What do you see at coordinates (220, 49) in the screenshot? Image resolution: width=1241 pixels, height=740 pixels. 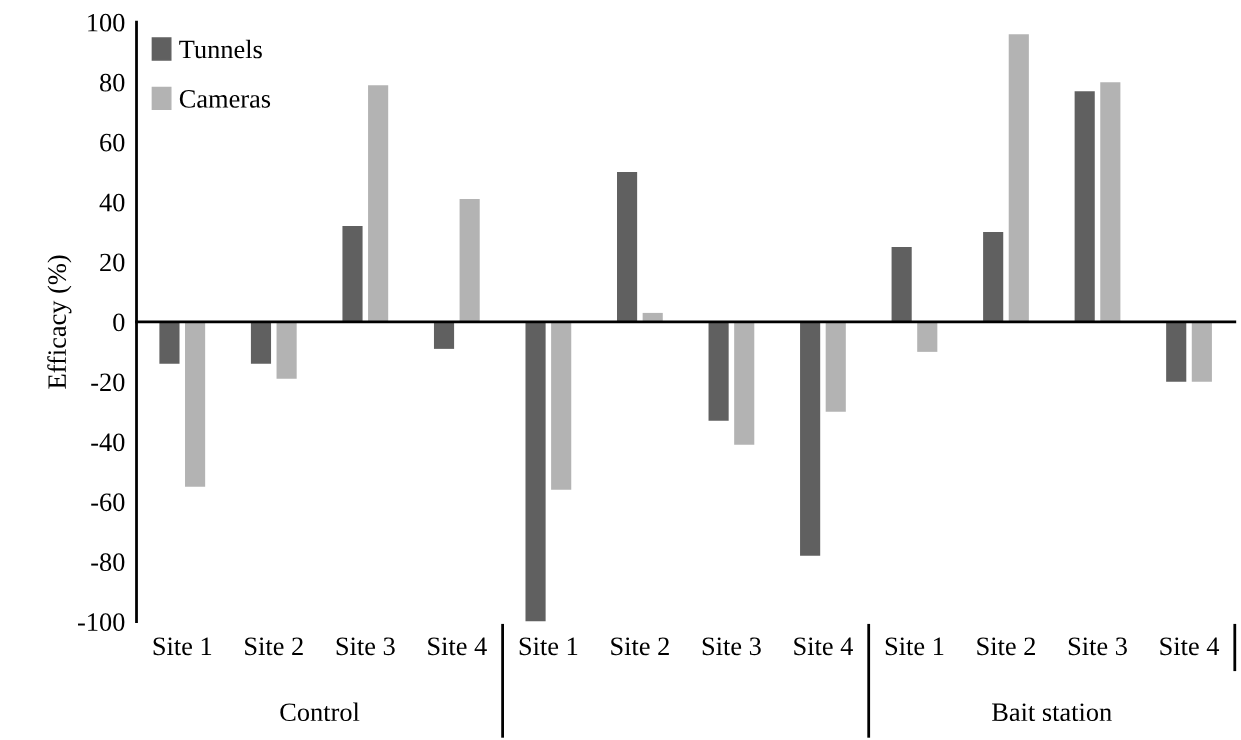 I see `legend-label: Tunnels` at bounding box center [220, 49].